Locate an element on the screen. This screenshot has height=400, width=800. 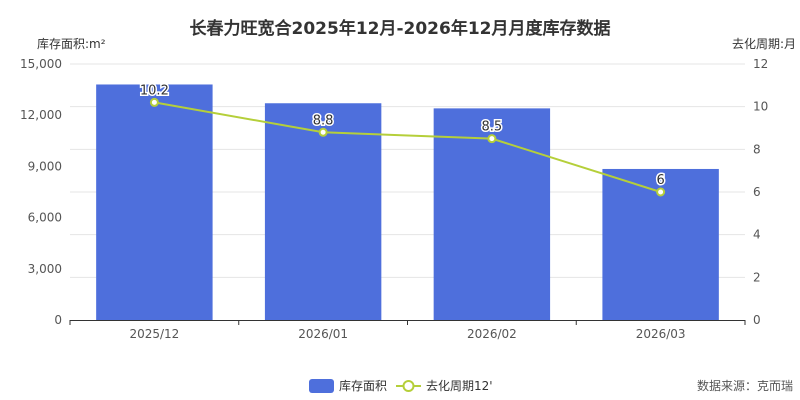
left-tick-label: 15,000 is located at coordinates (41, 64).